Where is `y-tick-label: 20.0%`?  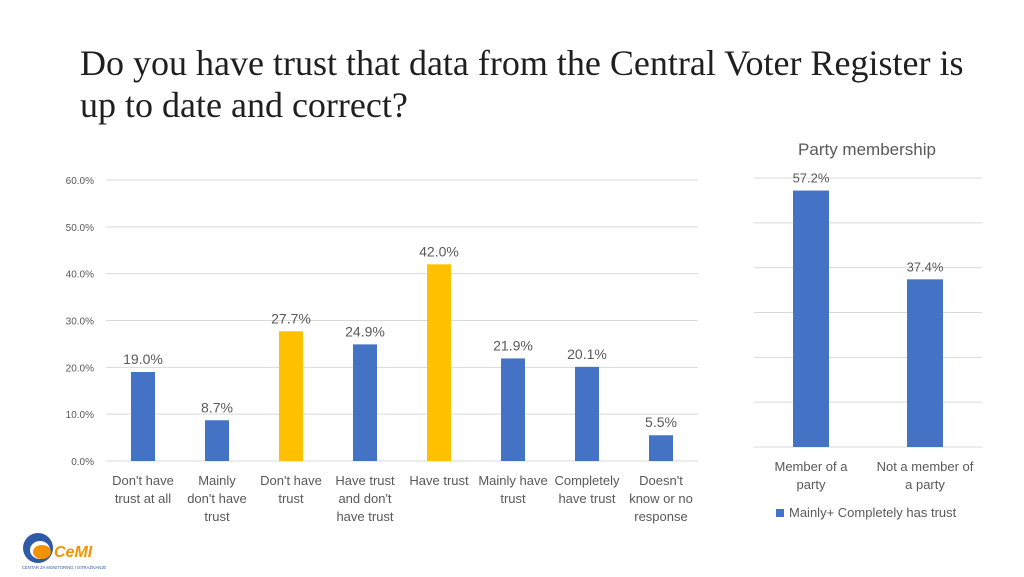 y-tick-label: 20.0% is located at coordinates (80, 368).